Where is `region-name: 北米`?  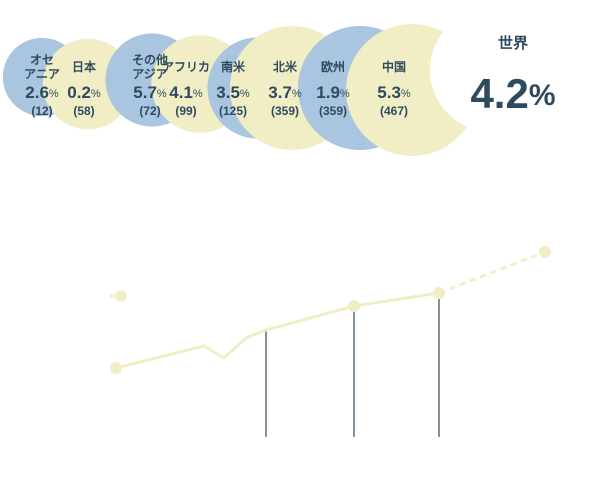
region-name: 北米 is located at coordinates (285, 66).